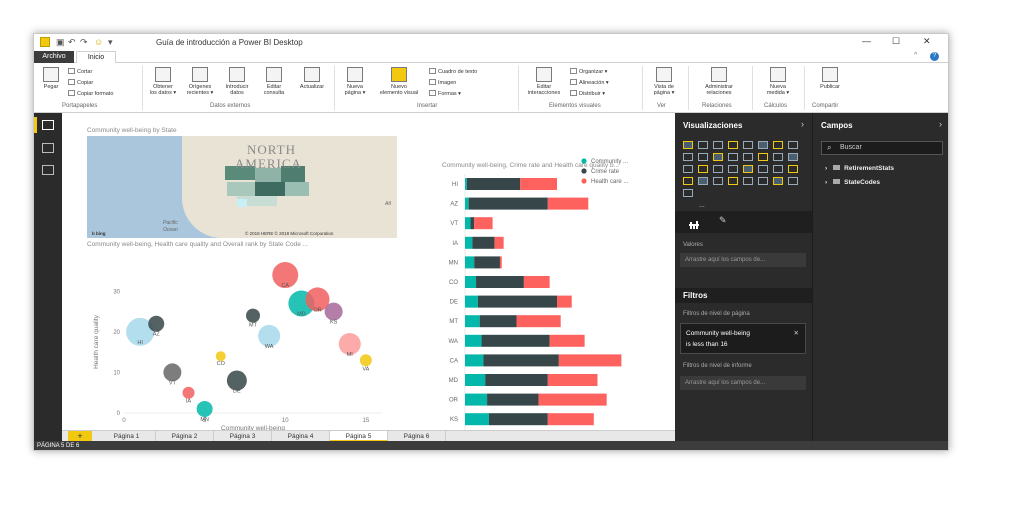 The image size is (1016, 516). Describe the element at coordinates (54, 57) in the screenshot. I see `tab-archivo: Archivo` at that location.